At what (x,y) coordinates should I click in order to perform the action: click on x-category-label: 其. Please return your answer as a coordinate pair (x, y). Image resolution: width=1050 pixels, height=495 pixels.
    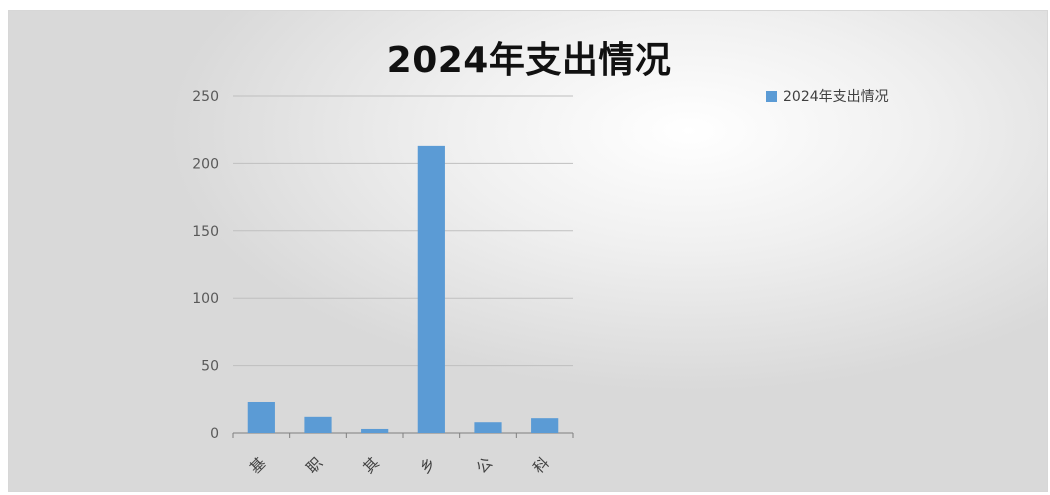
    Looking at the image, I should click on (370, 465).